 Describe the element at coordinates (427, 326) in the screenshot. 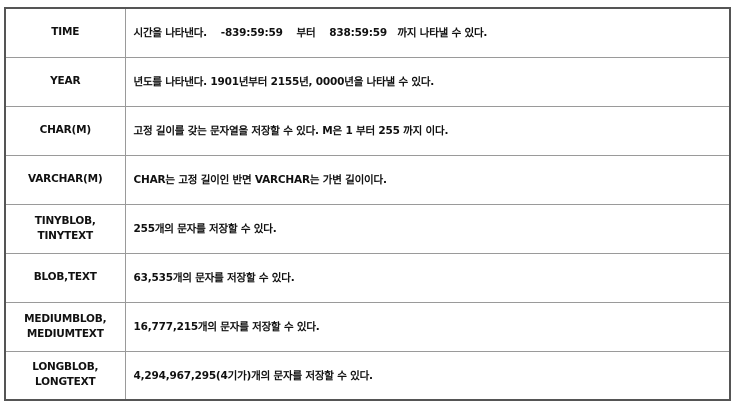

I see `description-cell: 16,777,215개의 문자를 저장할 수 있다.` at that location.